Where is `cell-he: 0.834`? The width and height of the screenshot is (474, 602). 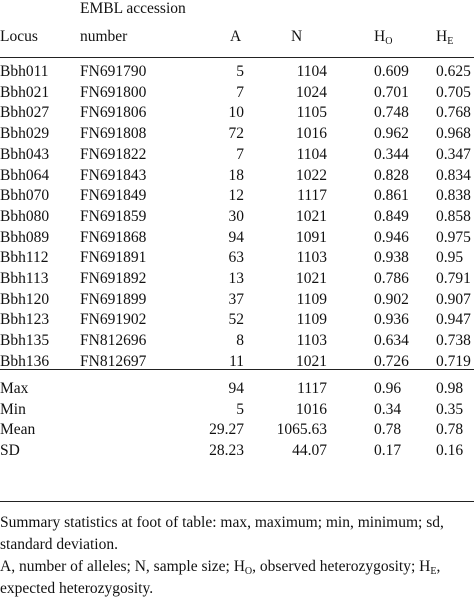 cell-he: 0.834 is located at coordinates (453, 175).